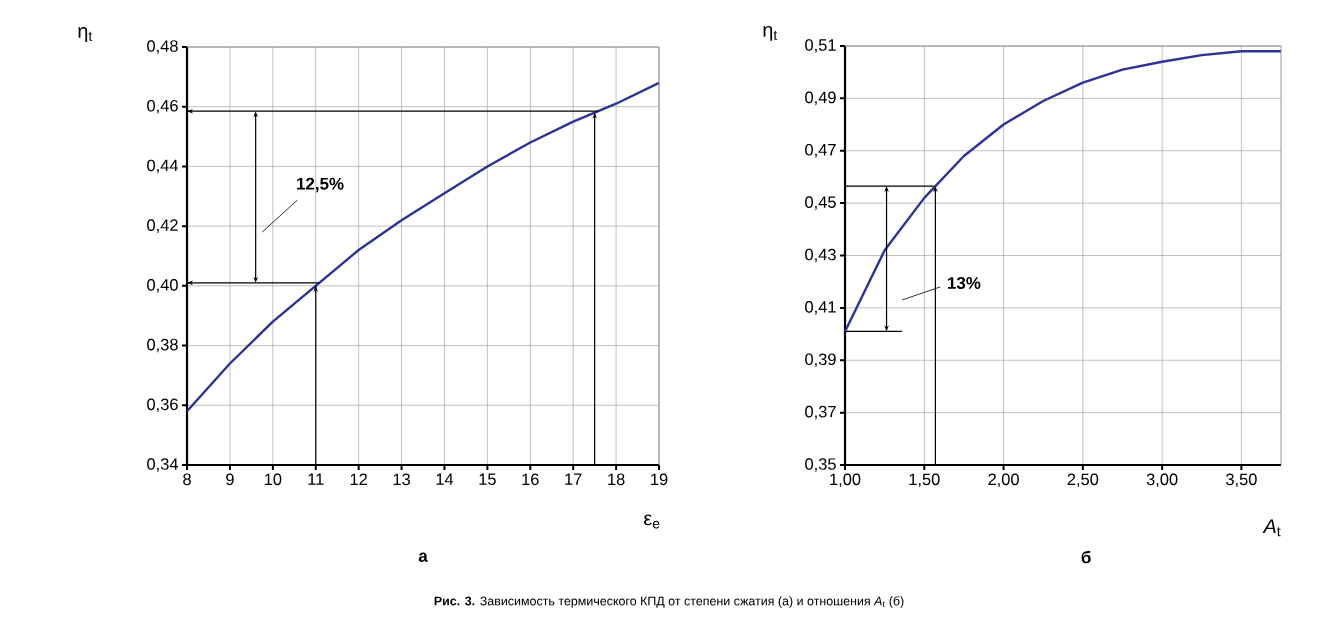 This screenshot has width=1339, height=623. What do you see at coordinates (820, 308) in the screenshot?
I see `y-tick-label: 0,41` at bounding box center [820, 308].